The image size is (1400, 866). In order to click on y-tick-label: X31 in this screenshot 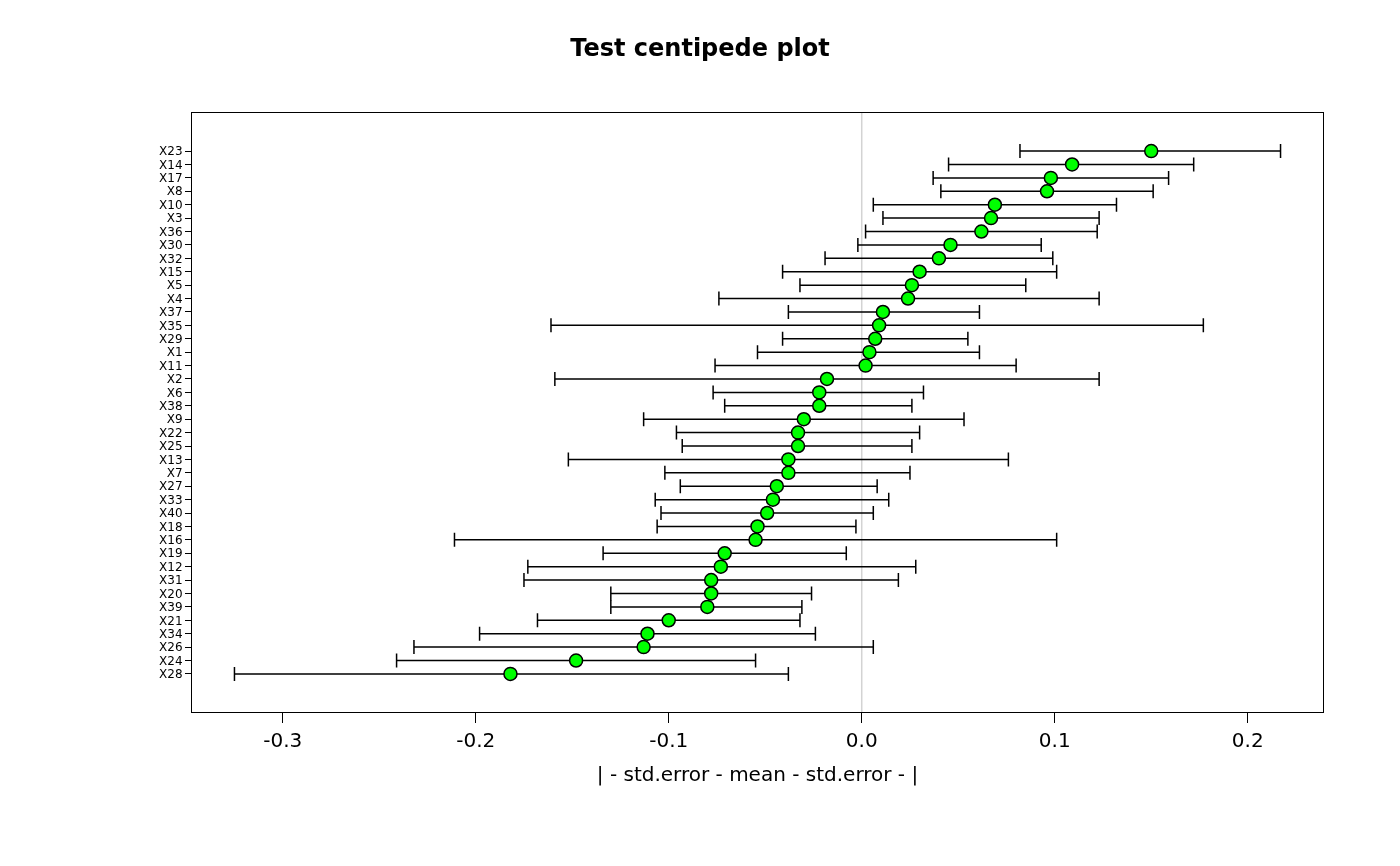, I will do `click(171, 580)`.